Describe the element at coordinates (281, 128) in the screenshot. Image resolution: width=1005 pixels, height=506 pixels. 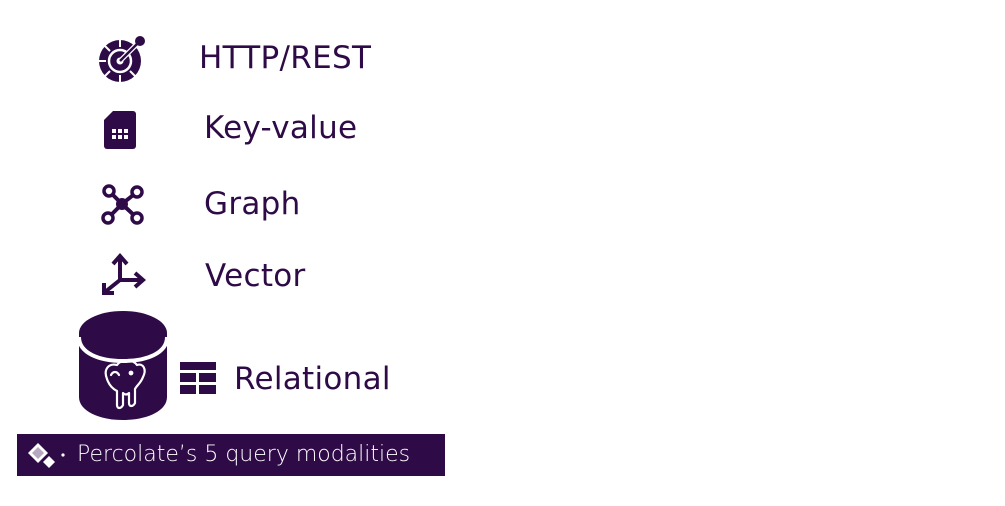
I see `modality-label-key-value: Key-value` at that location.